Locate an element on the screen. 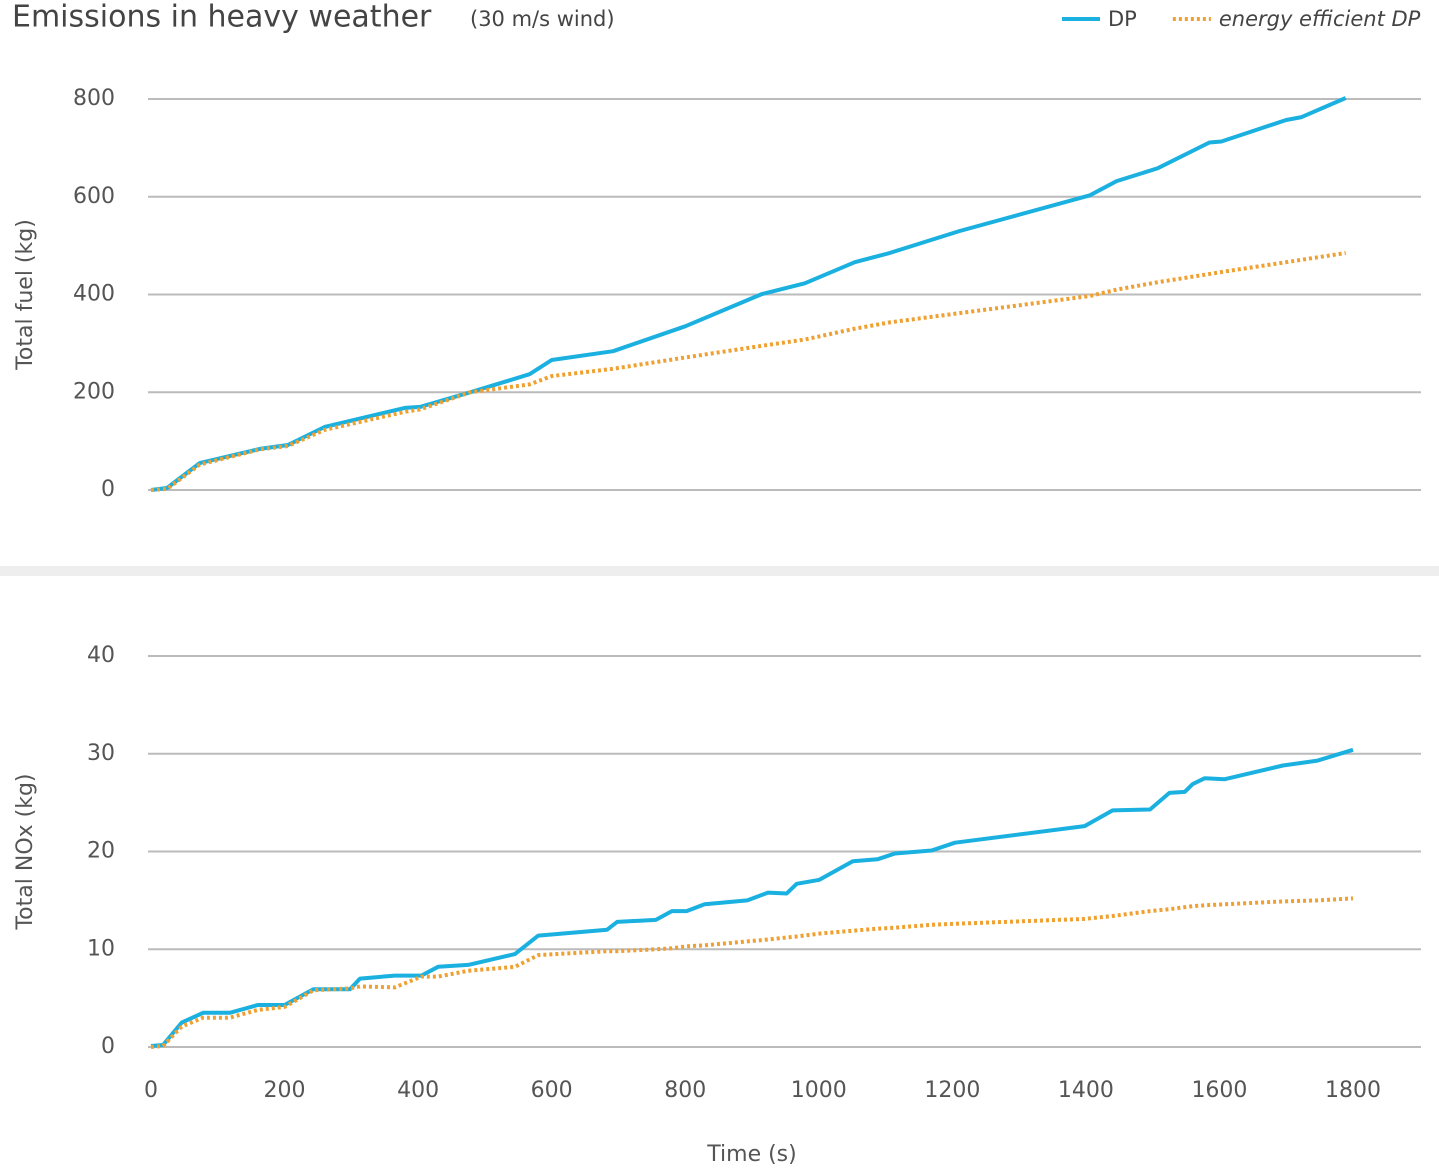 The width and height of the screenshot is (1439, 1168). separator is located at coordinates (719, 571).